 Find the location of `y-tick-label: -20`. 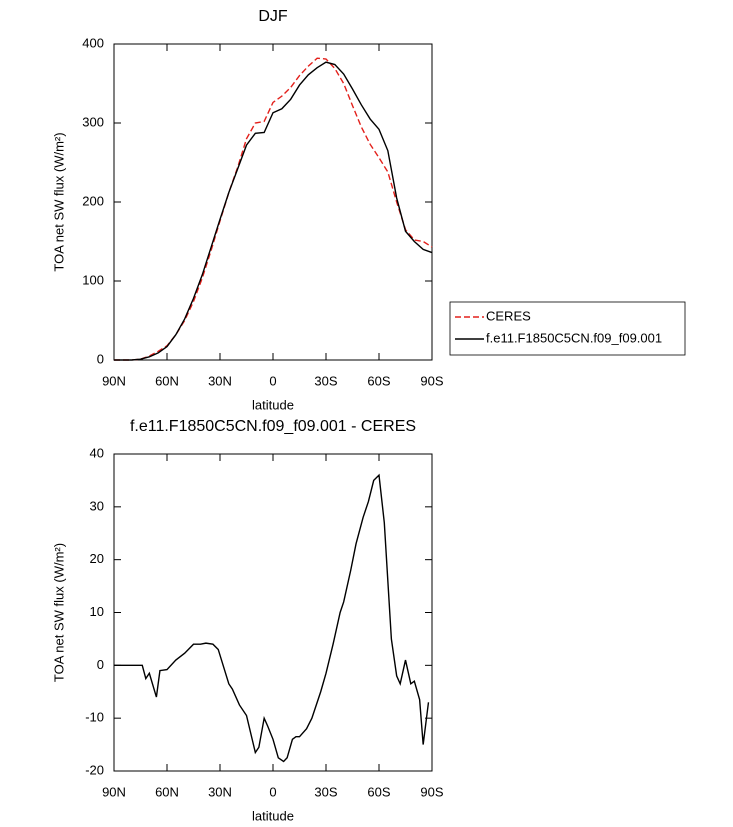

y-tick-label: -20 is located at coordinates (94, 769).